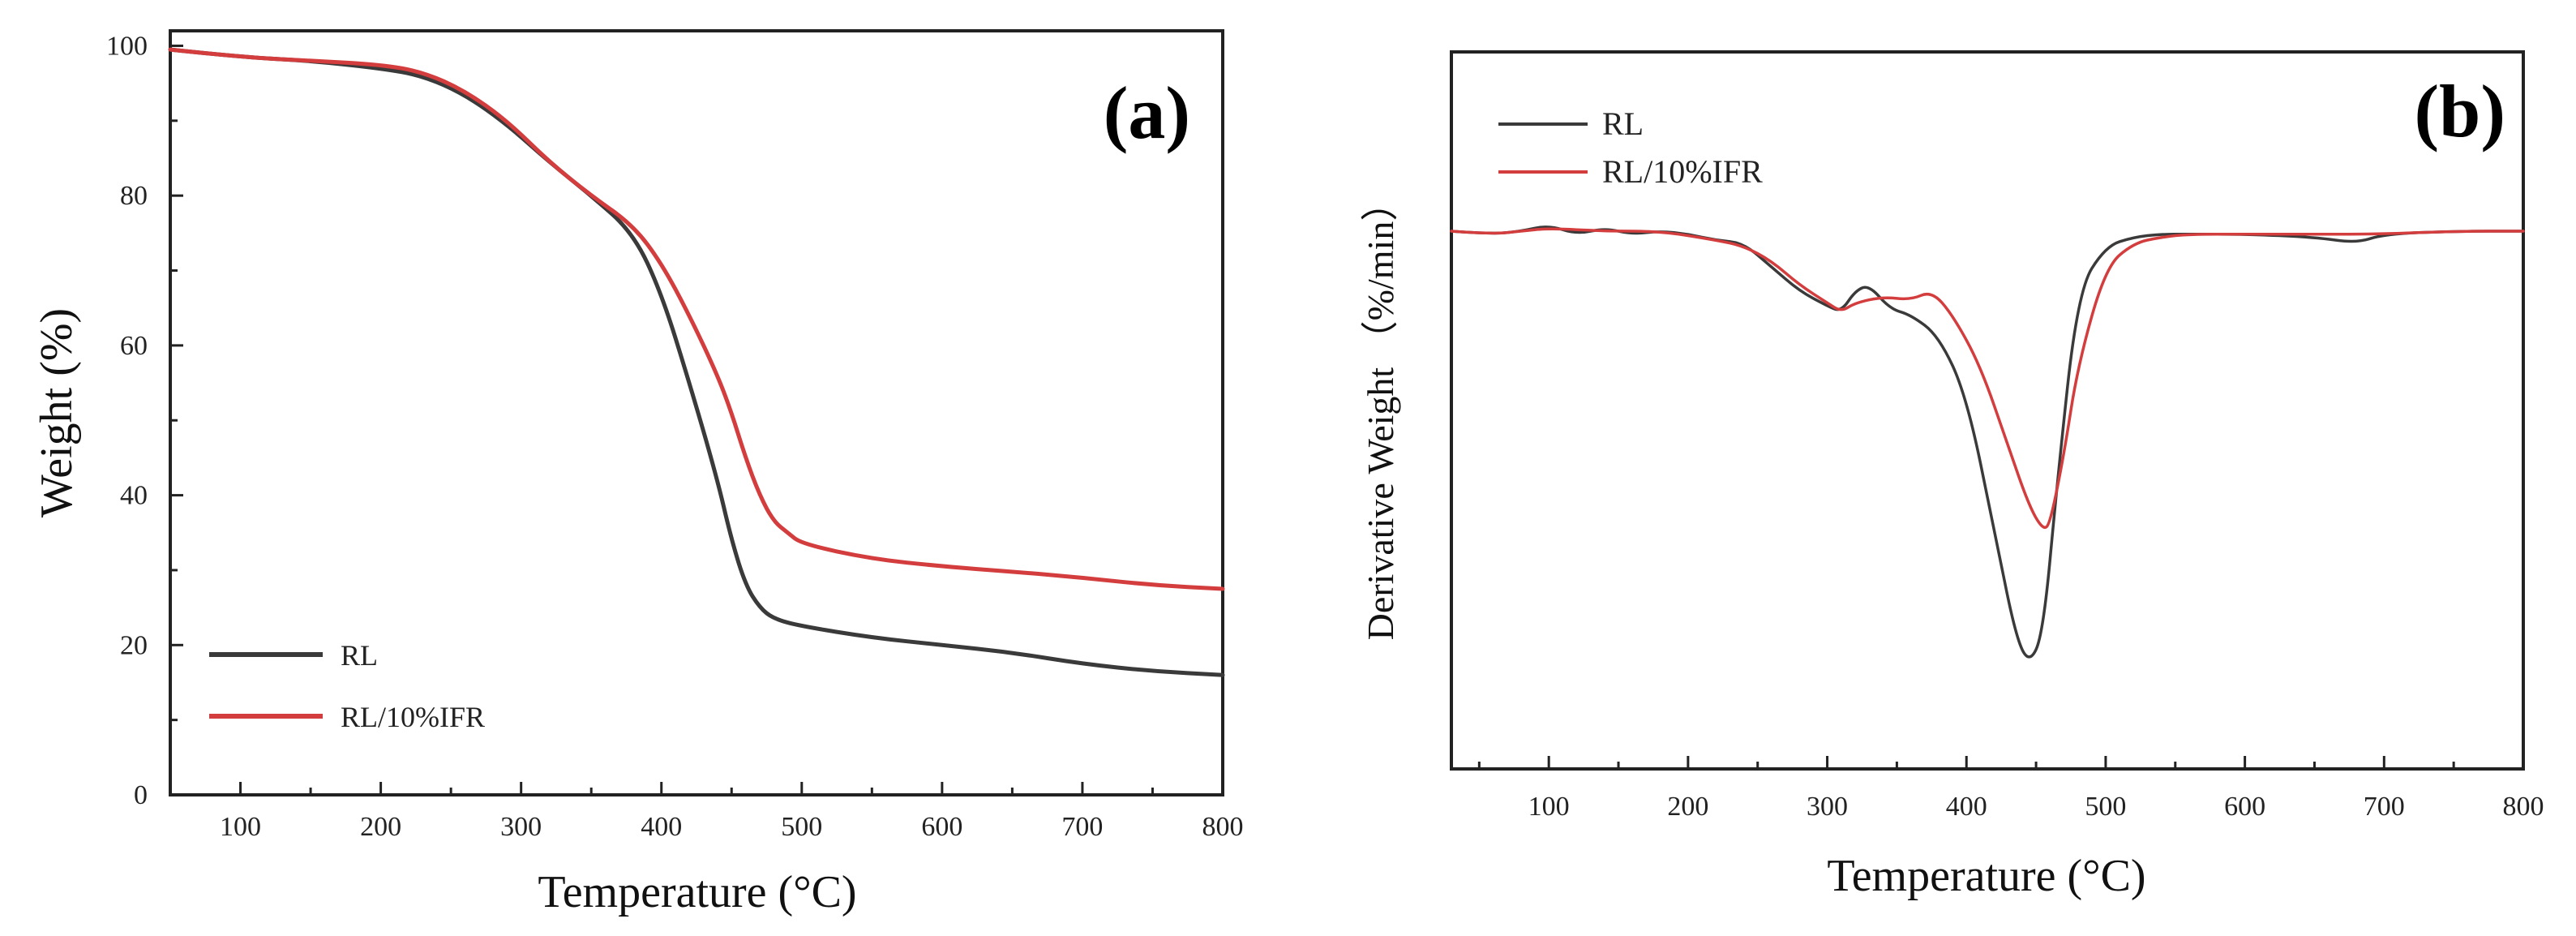 This screenshot has width=2576, height=936. I want to click on y-axis-ticks-a: 0 20 40 60 80 100, so click(144, 420).